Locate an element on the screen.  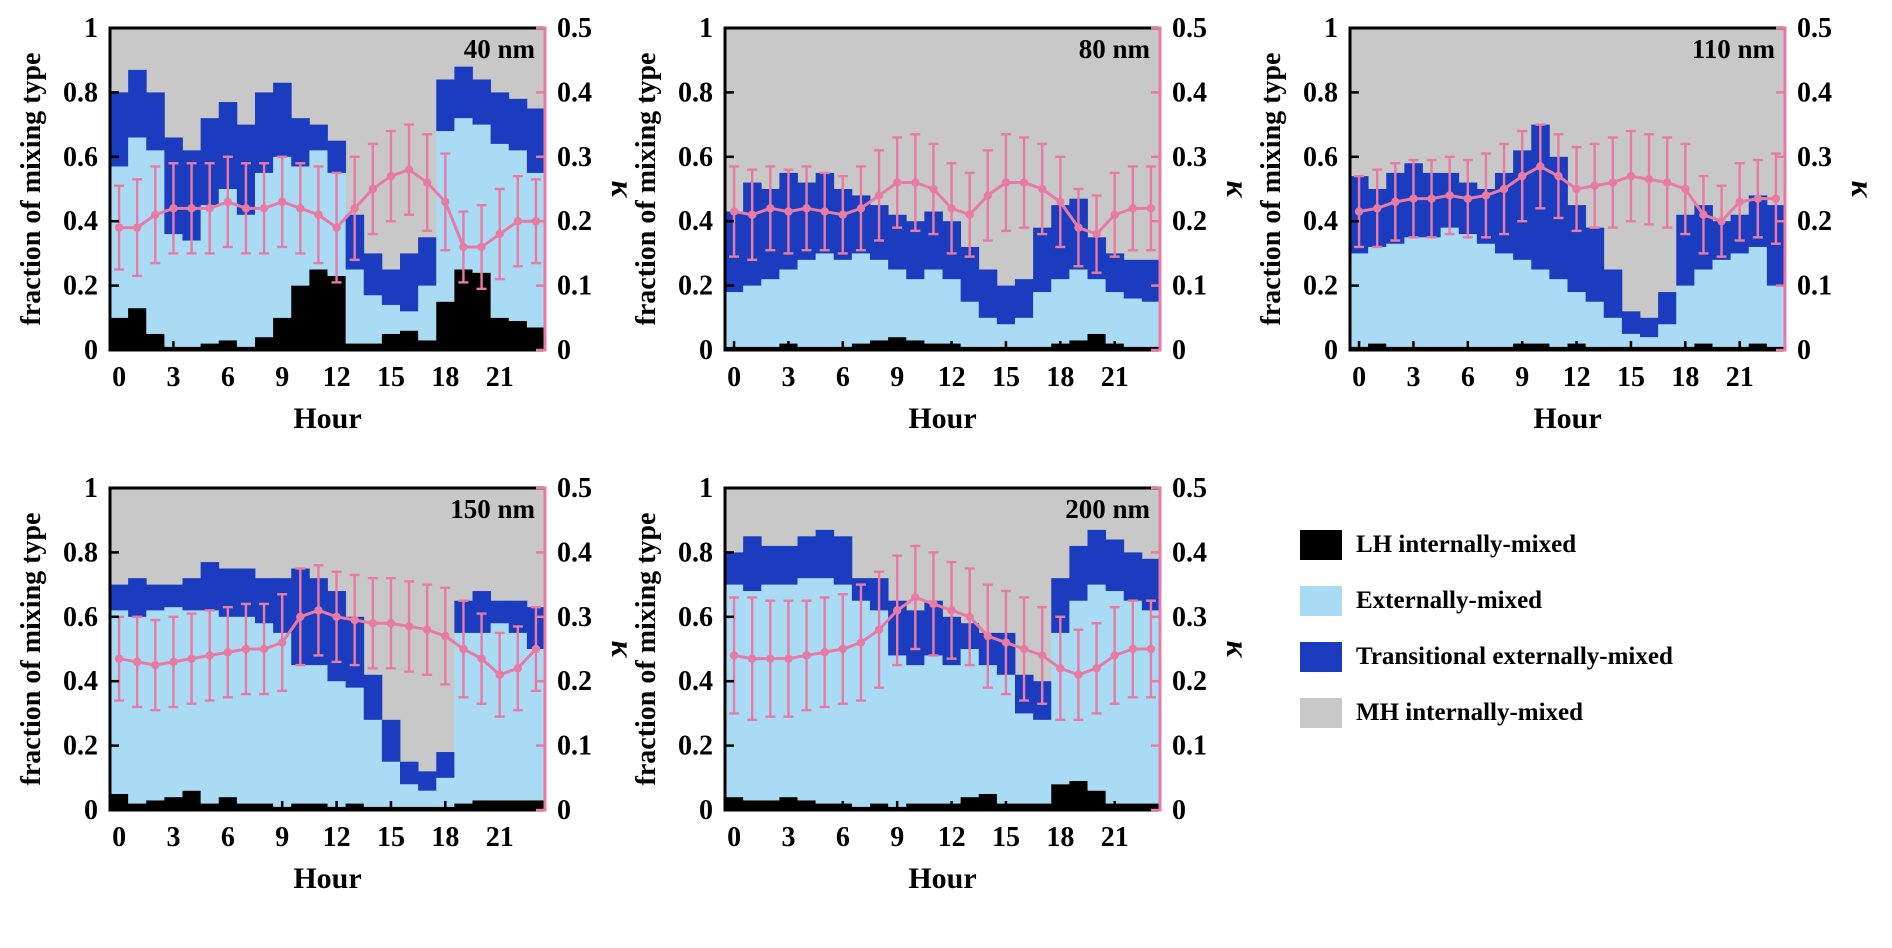
left-tick-label: 1 is located at coordinates (91, 488).